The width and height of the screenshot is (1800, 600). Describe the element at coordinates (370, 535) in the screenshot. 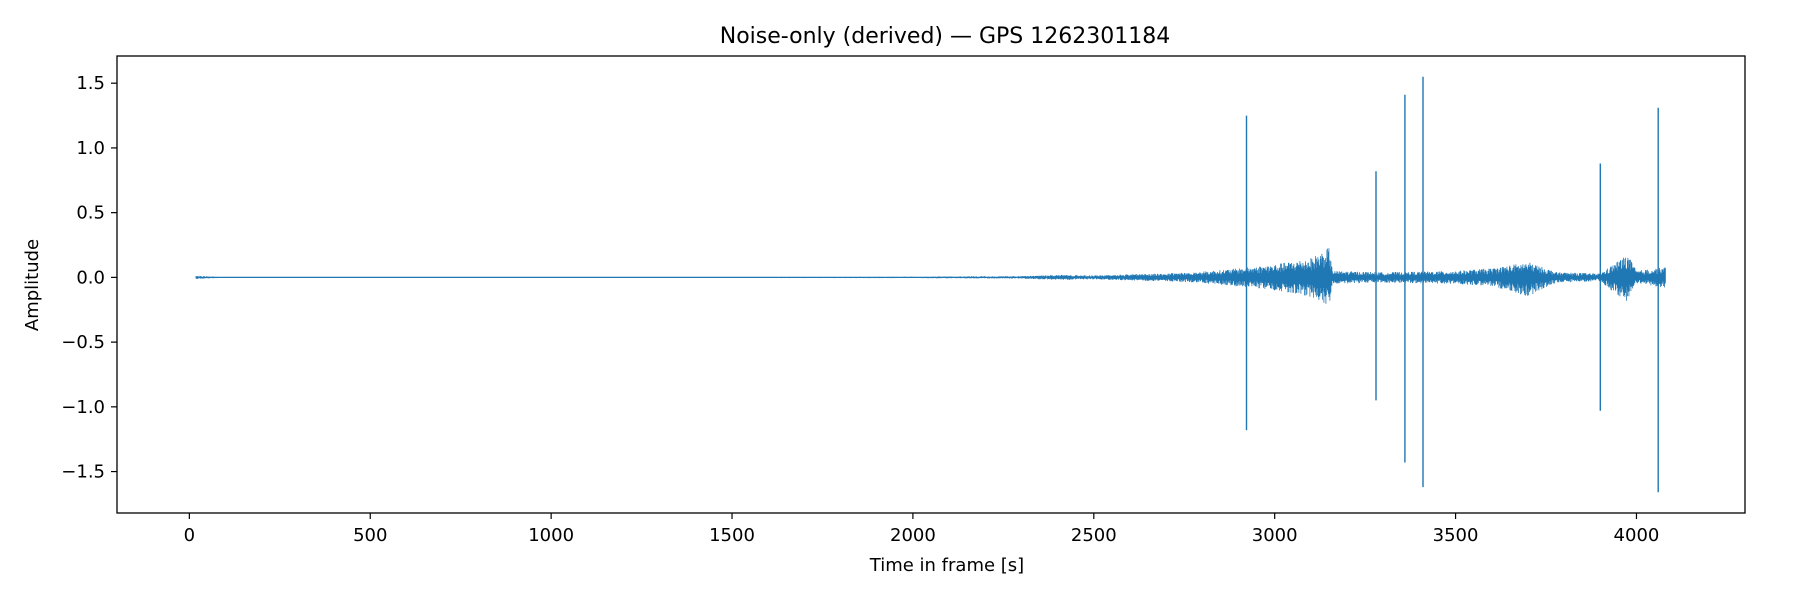

I see `x-tick-label: 500` at that location.